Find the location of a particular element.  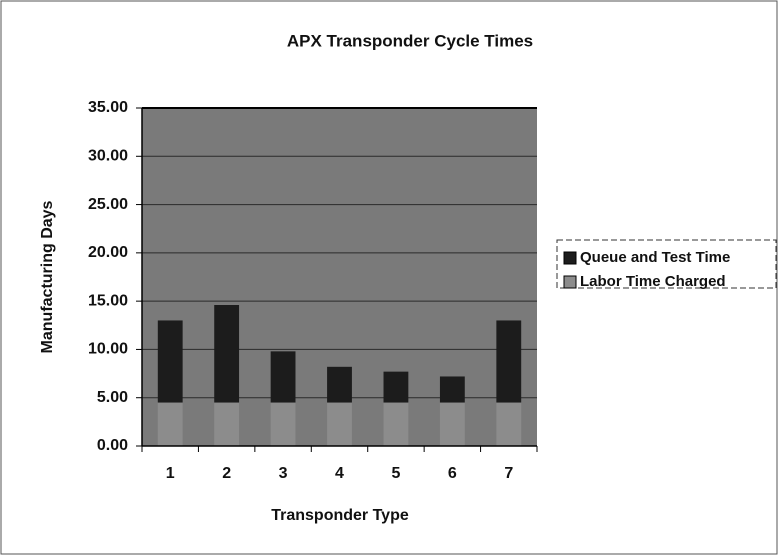

x-tick-label: 2 is located at coordinates (226, 473).